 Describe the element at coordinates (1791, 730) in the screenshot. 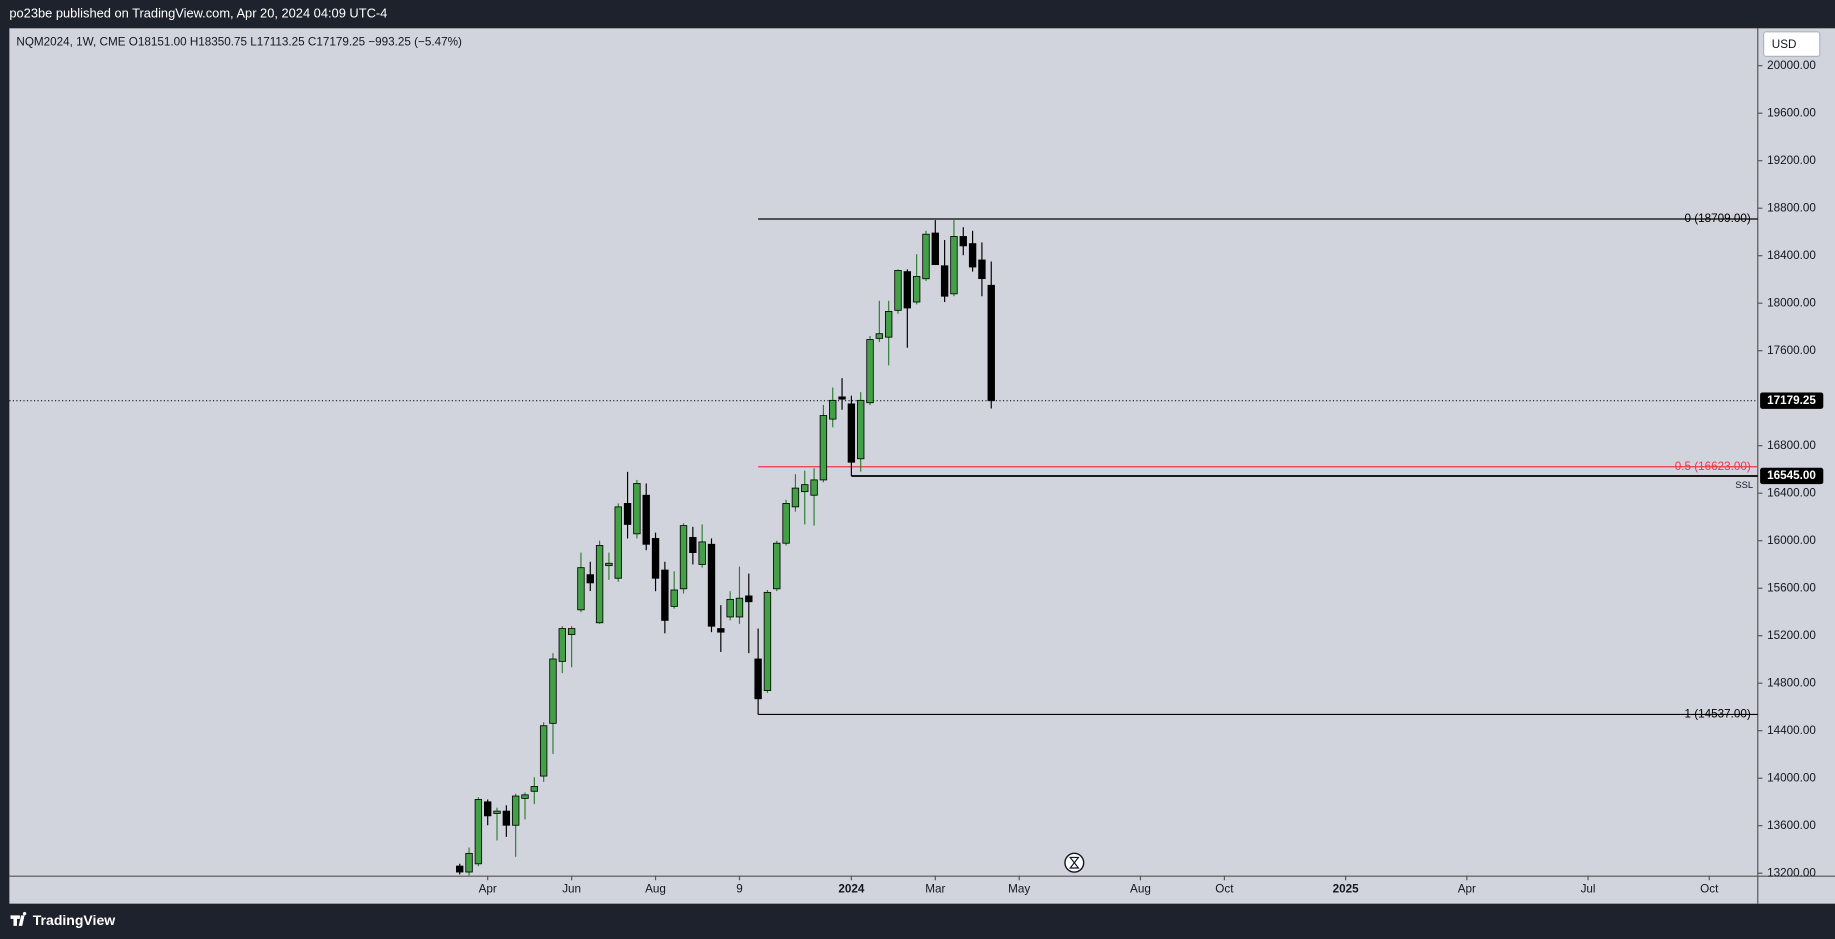

I see `y-tick-label: 14400.00` at that location.